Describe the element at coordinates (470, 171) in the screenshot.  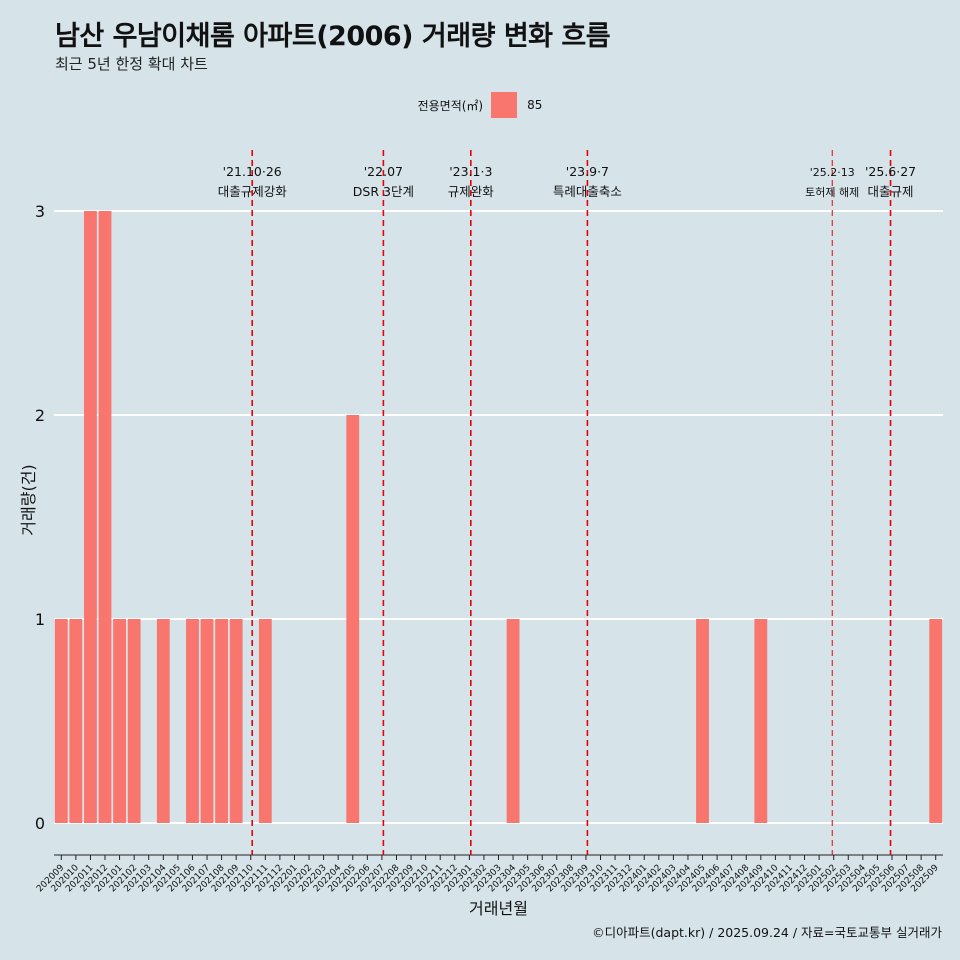
I see `policy-date-label: '23.1·3` at that location.